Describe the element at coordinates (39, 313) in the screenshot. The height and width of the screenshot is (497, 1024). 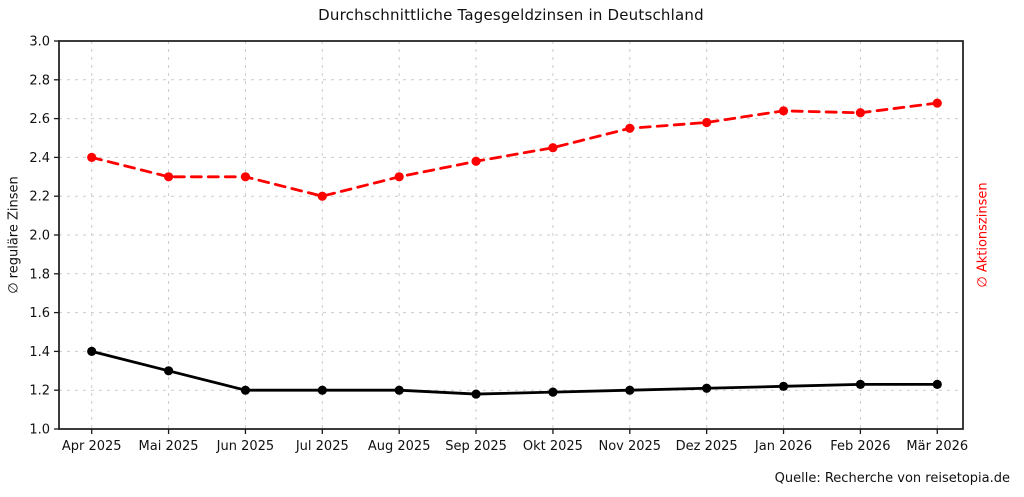
I see `y-tick-label: 1.6` at that location.